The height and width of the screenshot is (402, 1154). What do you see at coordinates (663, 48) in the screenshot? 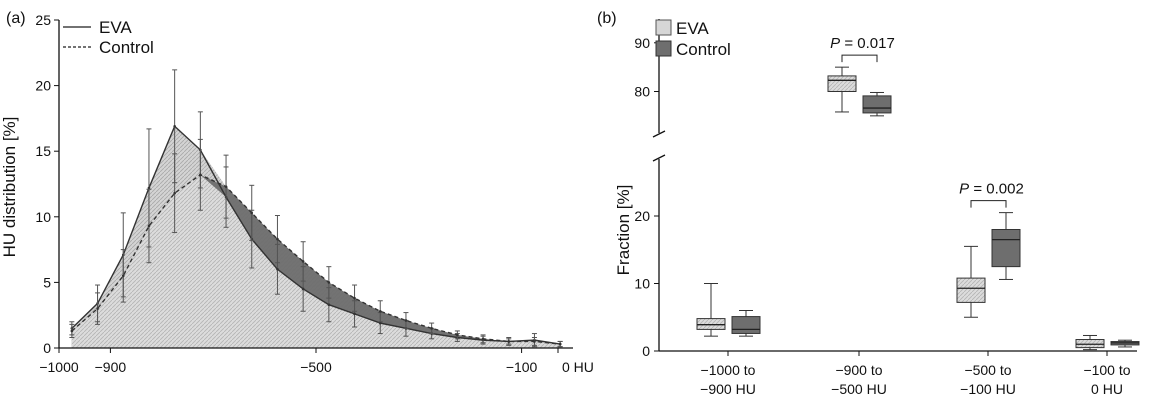
I see `legend-control-box-swatch` at bounding box center [663, 48].